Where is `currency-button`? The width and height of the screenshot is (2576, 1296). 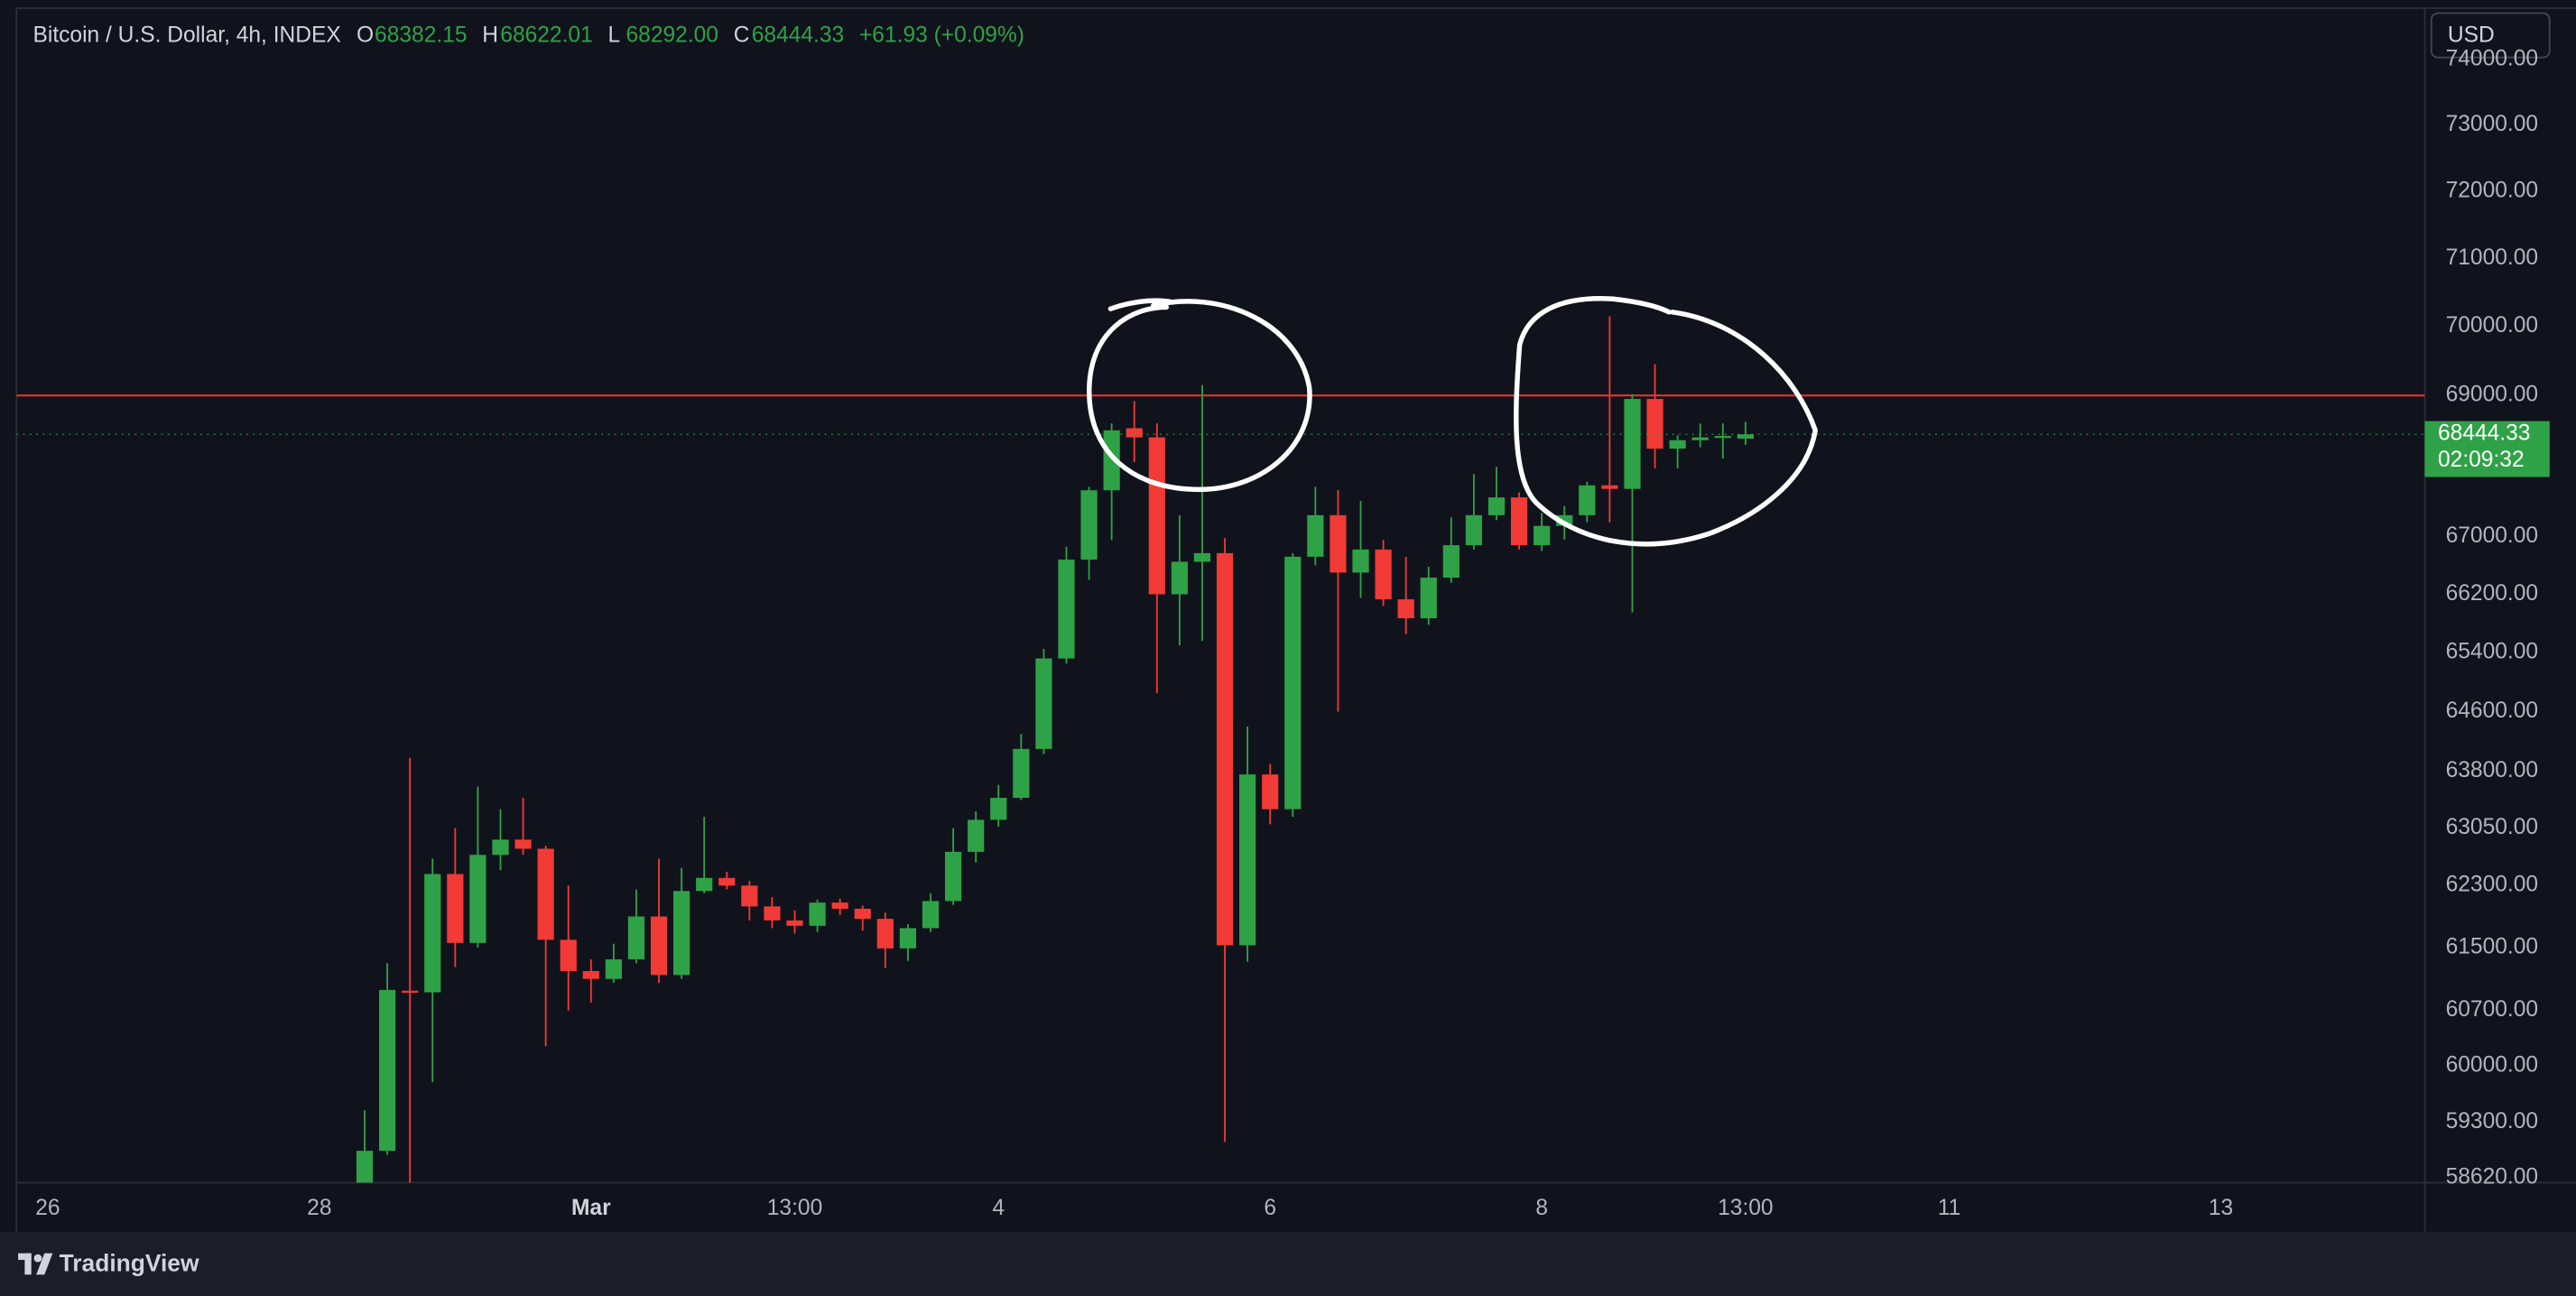
currency-button is located at coordinates (2490, 36).